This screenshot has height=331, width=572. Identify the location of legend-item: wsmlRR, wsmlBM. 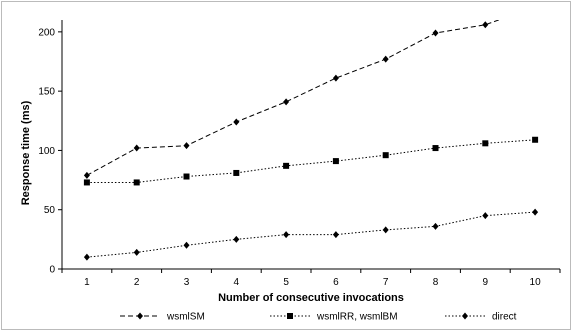
(334, 317).